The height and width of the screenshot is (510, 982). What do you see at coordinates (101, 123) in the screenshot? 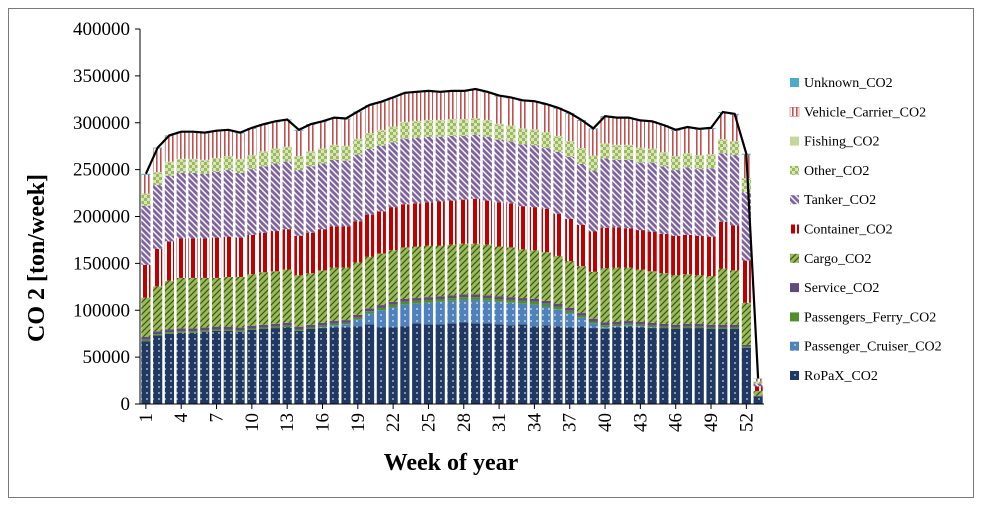
I see `y-tick-label: 300000` at bounding box center [101, 123].